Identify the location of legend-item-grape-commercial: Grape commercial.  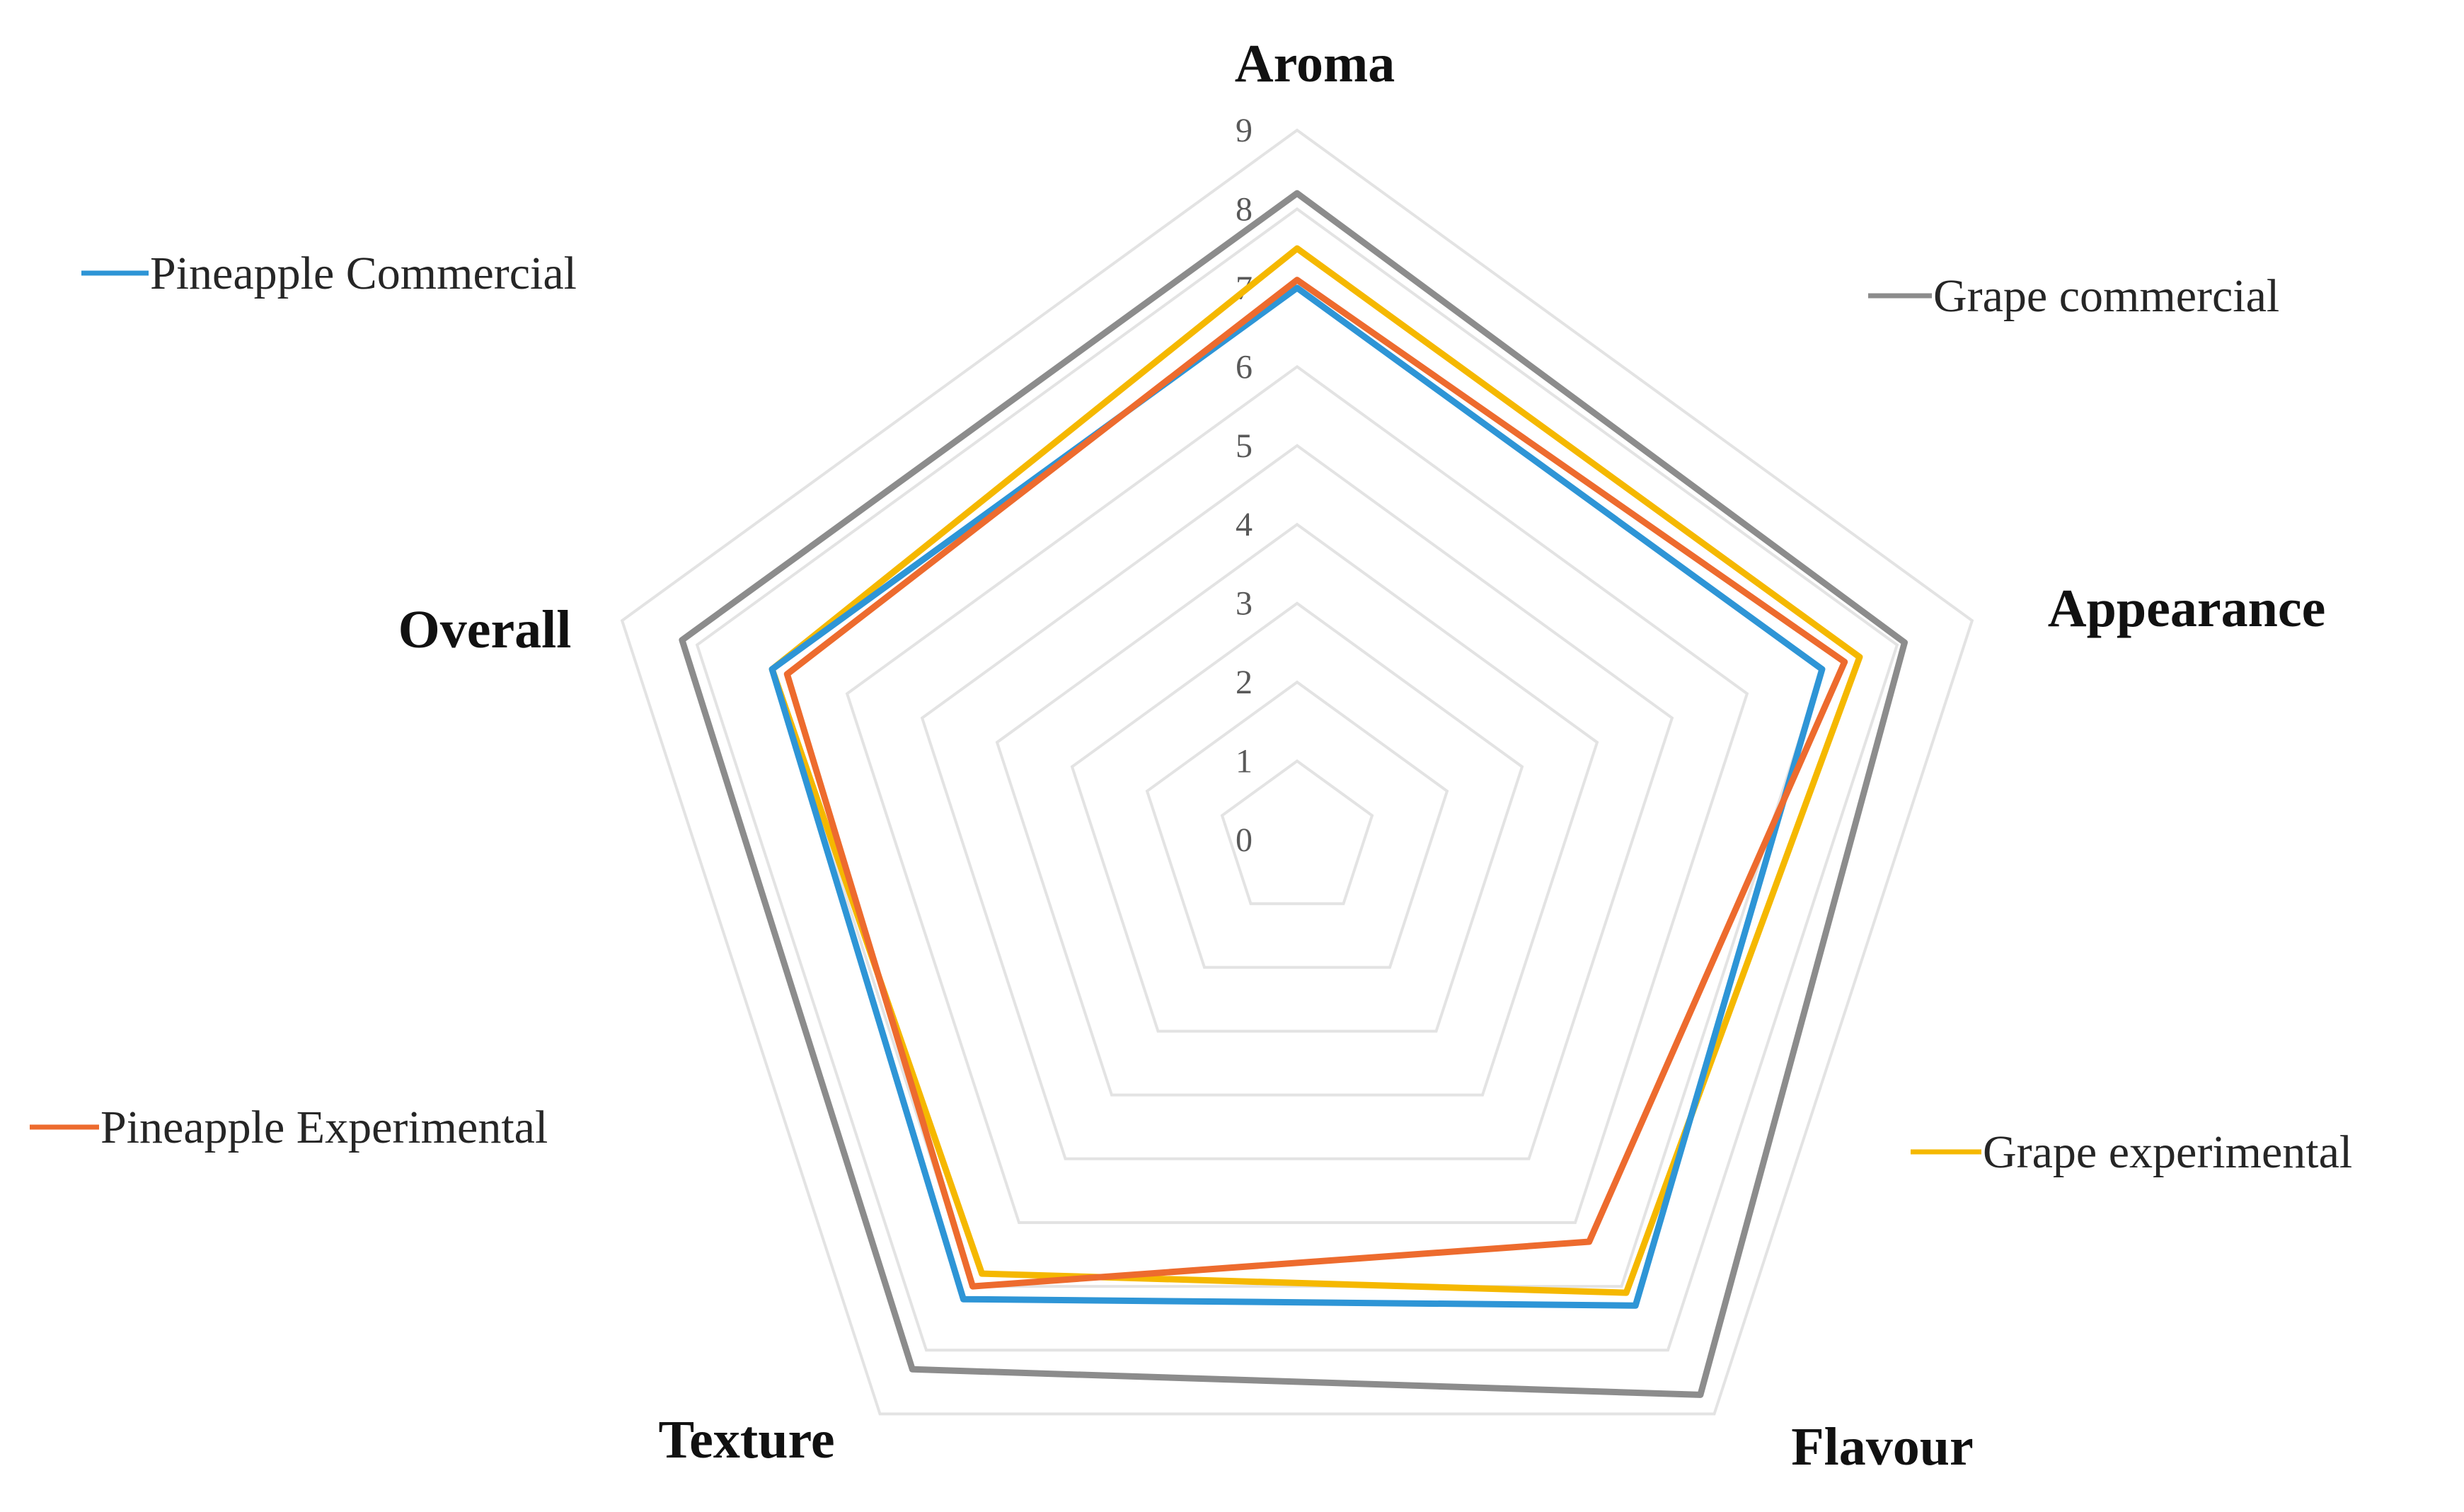
(2073, 296).